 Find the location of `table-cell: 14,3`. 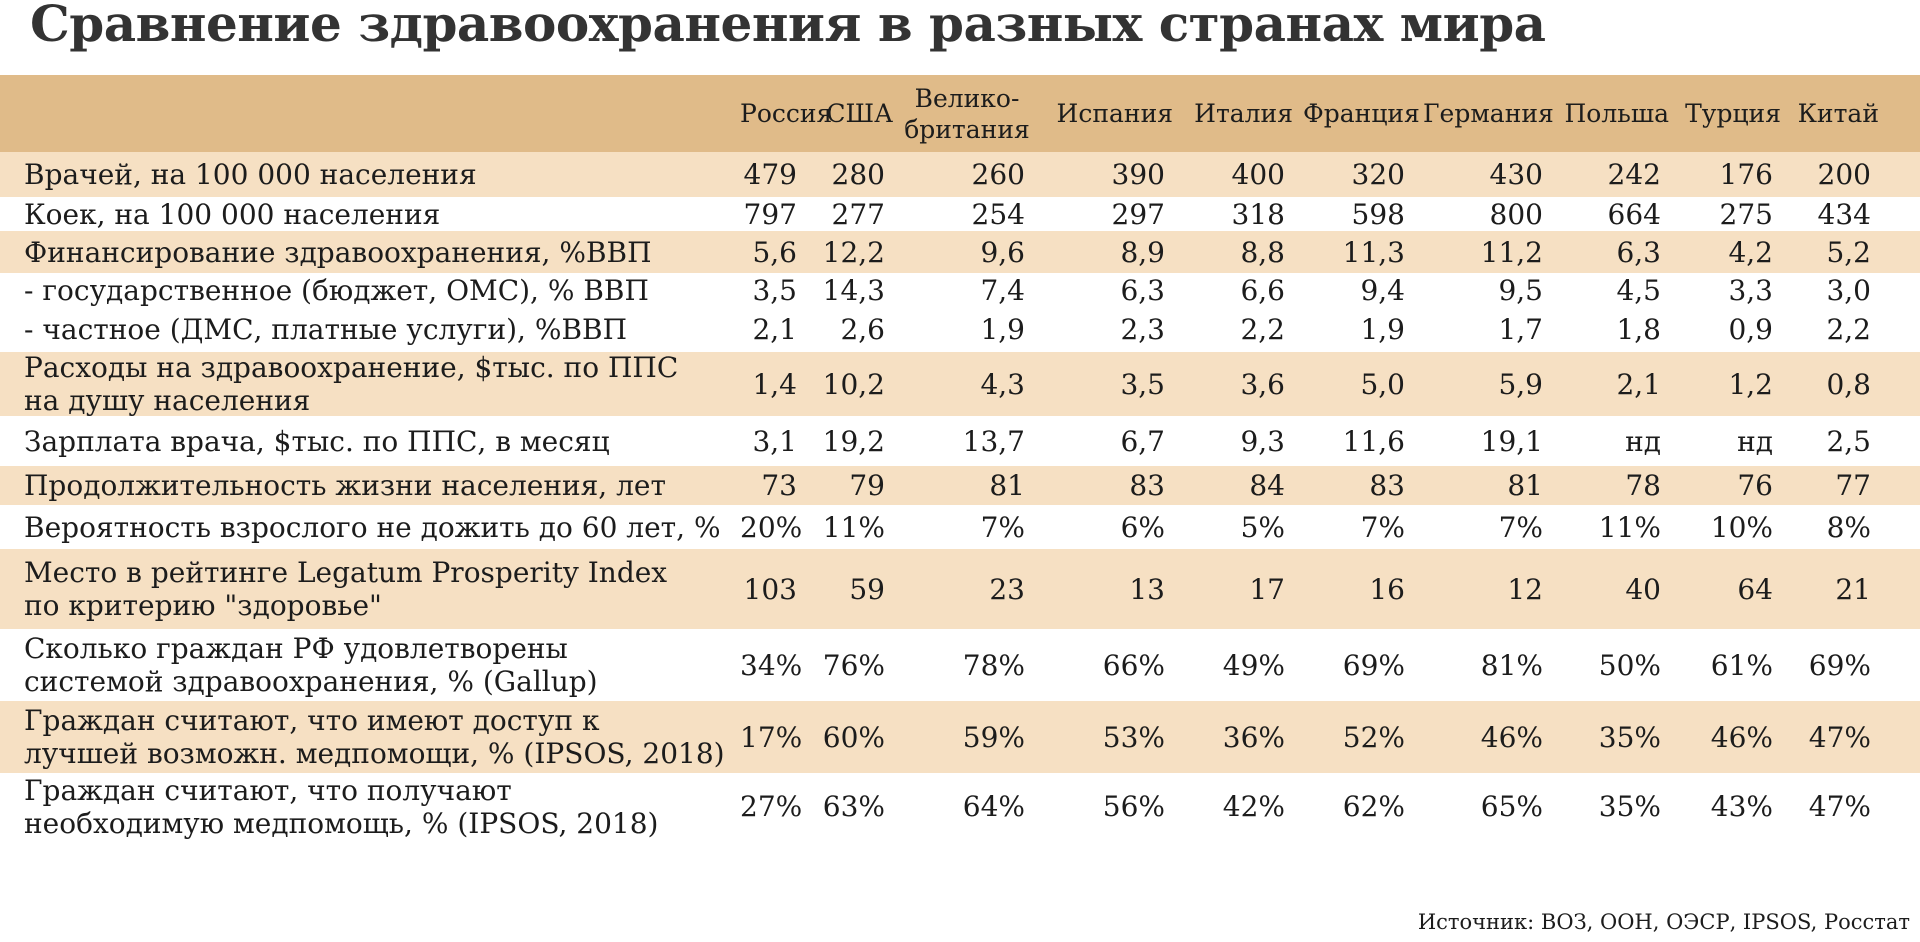

table-cell: 14,3 is located at coordinates (853, 290).